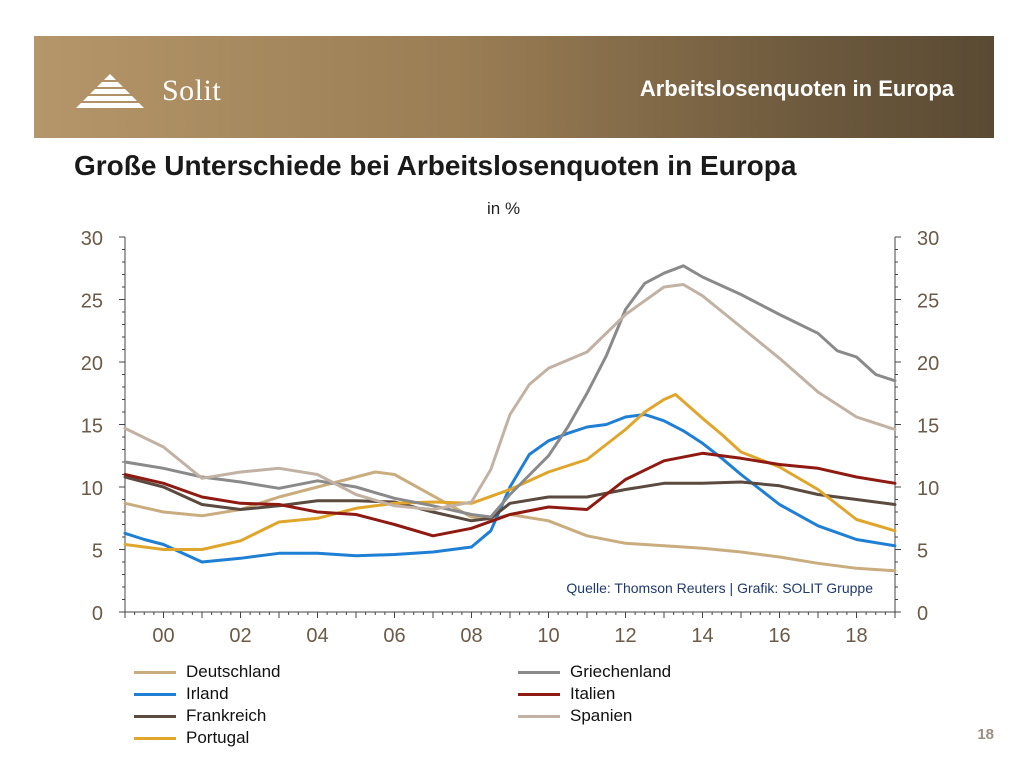 This screenshot has width=1024, height=768. I want to click on y-tick-label-right: 20, so click(928, 364).